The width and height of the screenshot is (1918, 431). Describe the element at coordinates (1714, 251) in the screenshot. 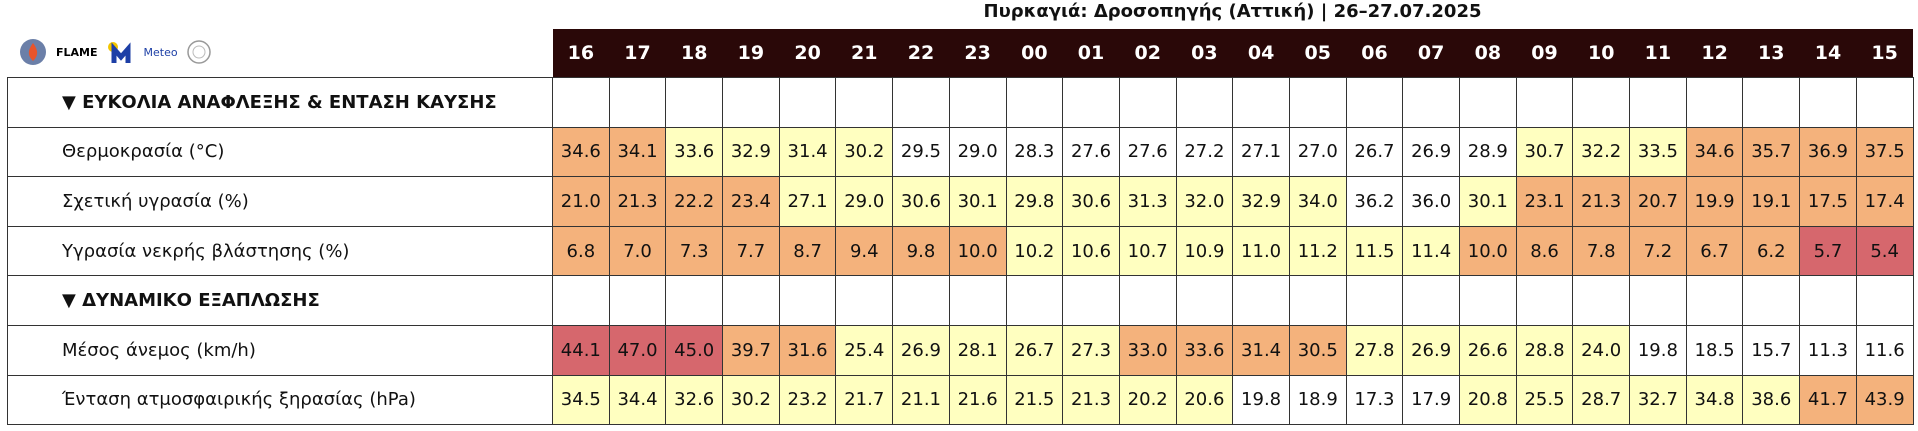

I see `value-cell: 6.7` at that location.